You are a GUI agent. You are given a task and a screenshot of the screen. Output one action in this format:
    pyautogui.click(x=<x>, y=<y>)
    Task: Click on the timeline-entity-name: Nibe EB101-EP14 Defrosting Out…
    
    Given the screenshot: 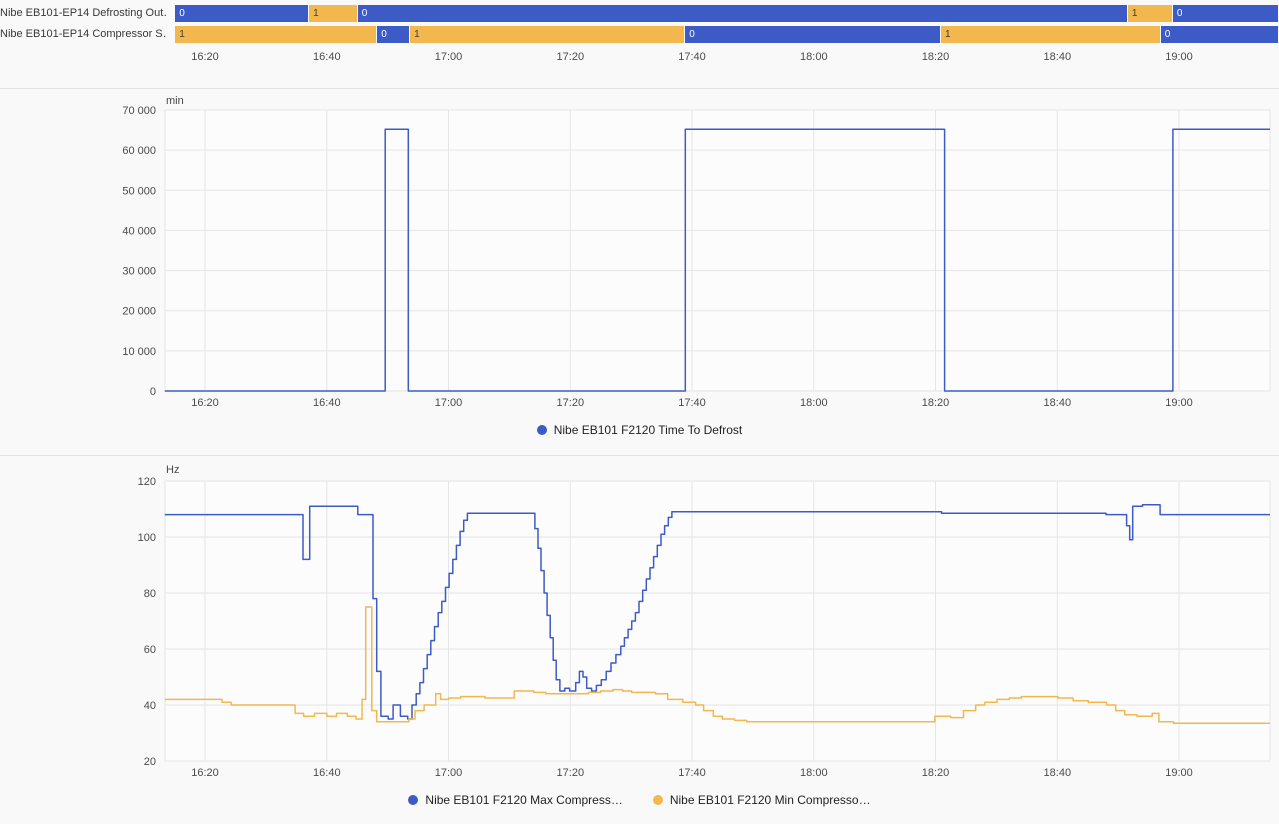 What is the action you would take?
    pyautogui.click(x=83, y=13)
    